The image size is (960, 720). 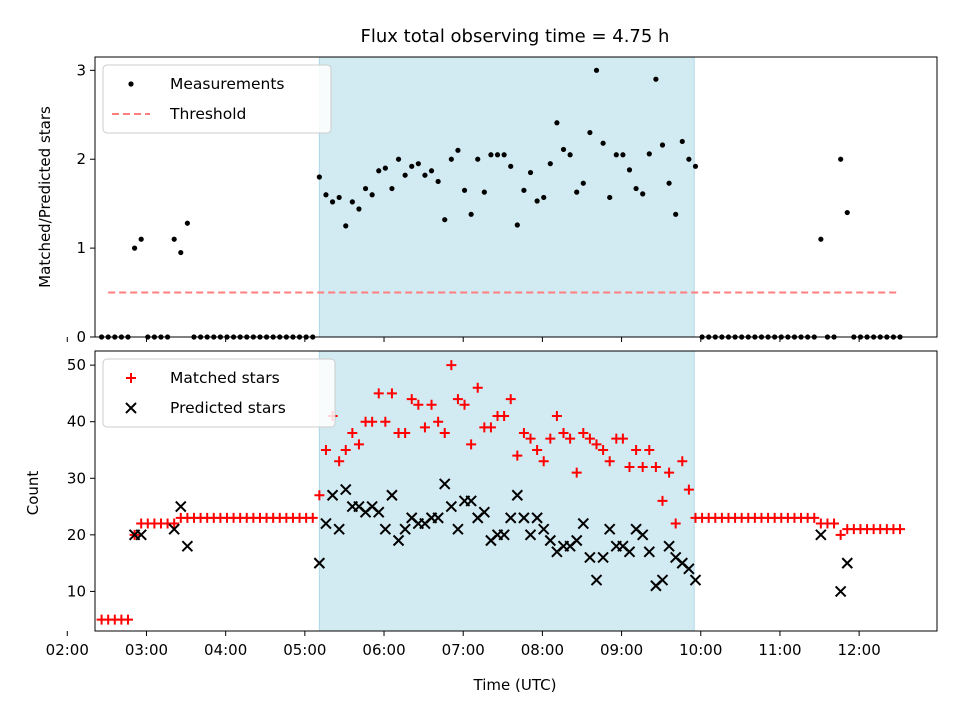 I want to click on ratio-y-tick-label: 0, so click(x=81, y=337).